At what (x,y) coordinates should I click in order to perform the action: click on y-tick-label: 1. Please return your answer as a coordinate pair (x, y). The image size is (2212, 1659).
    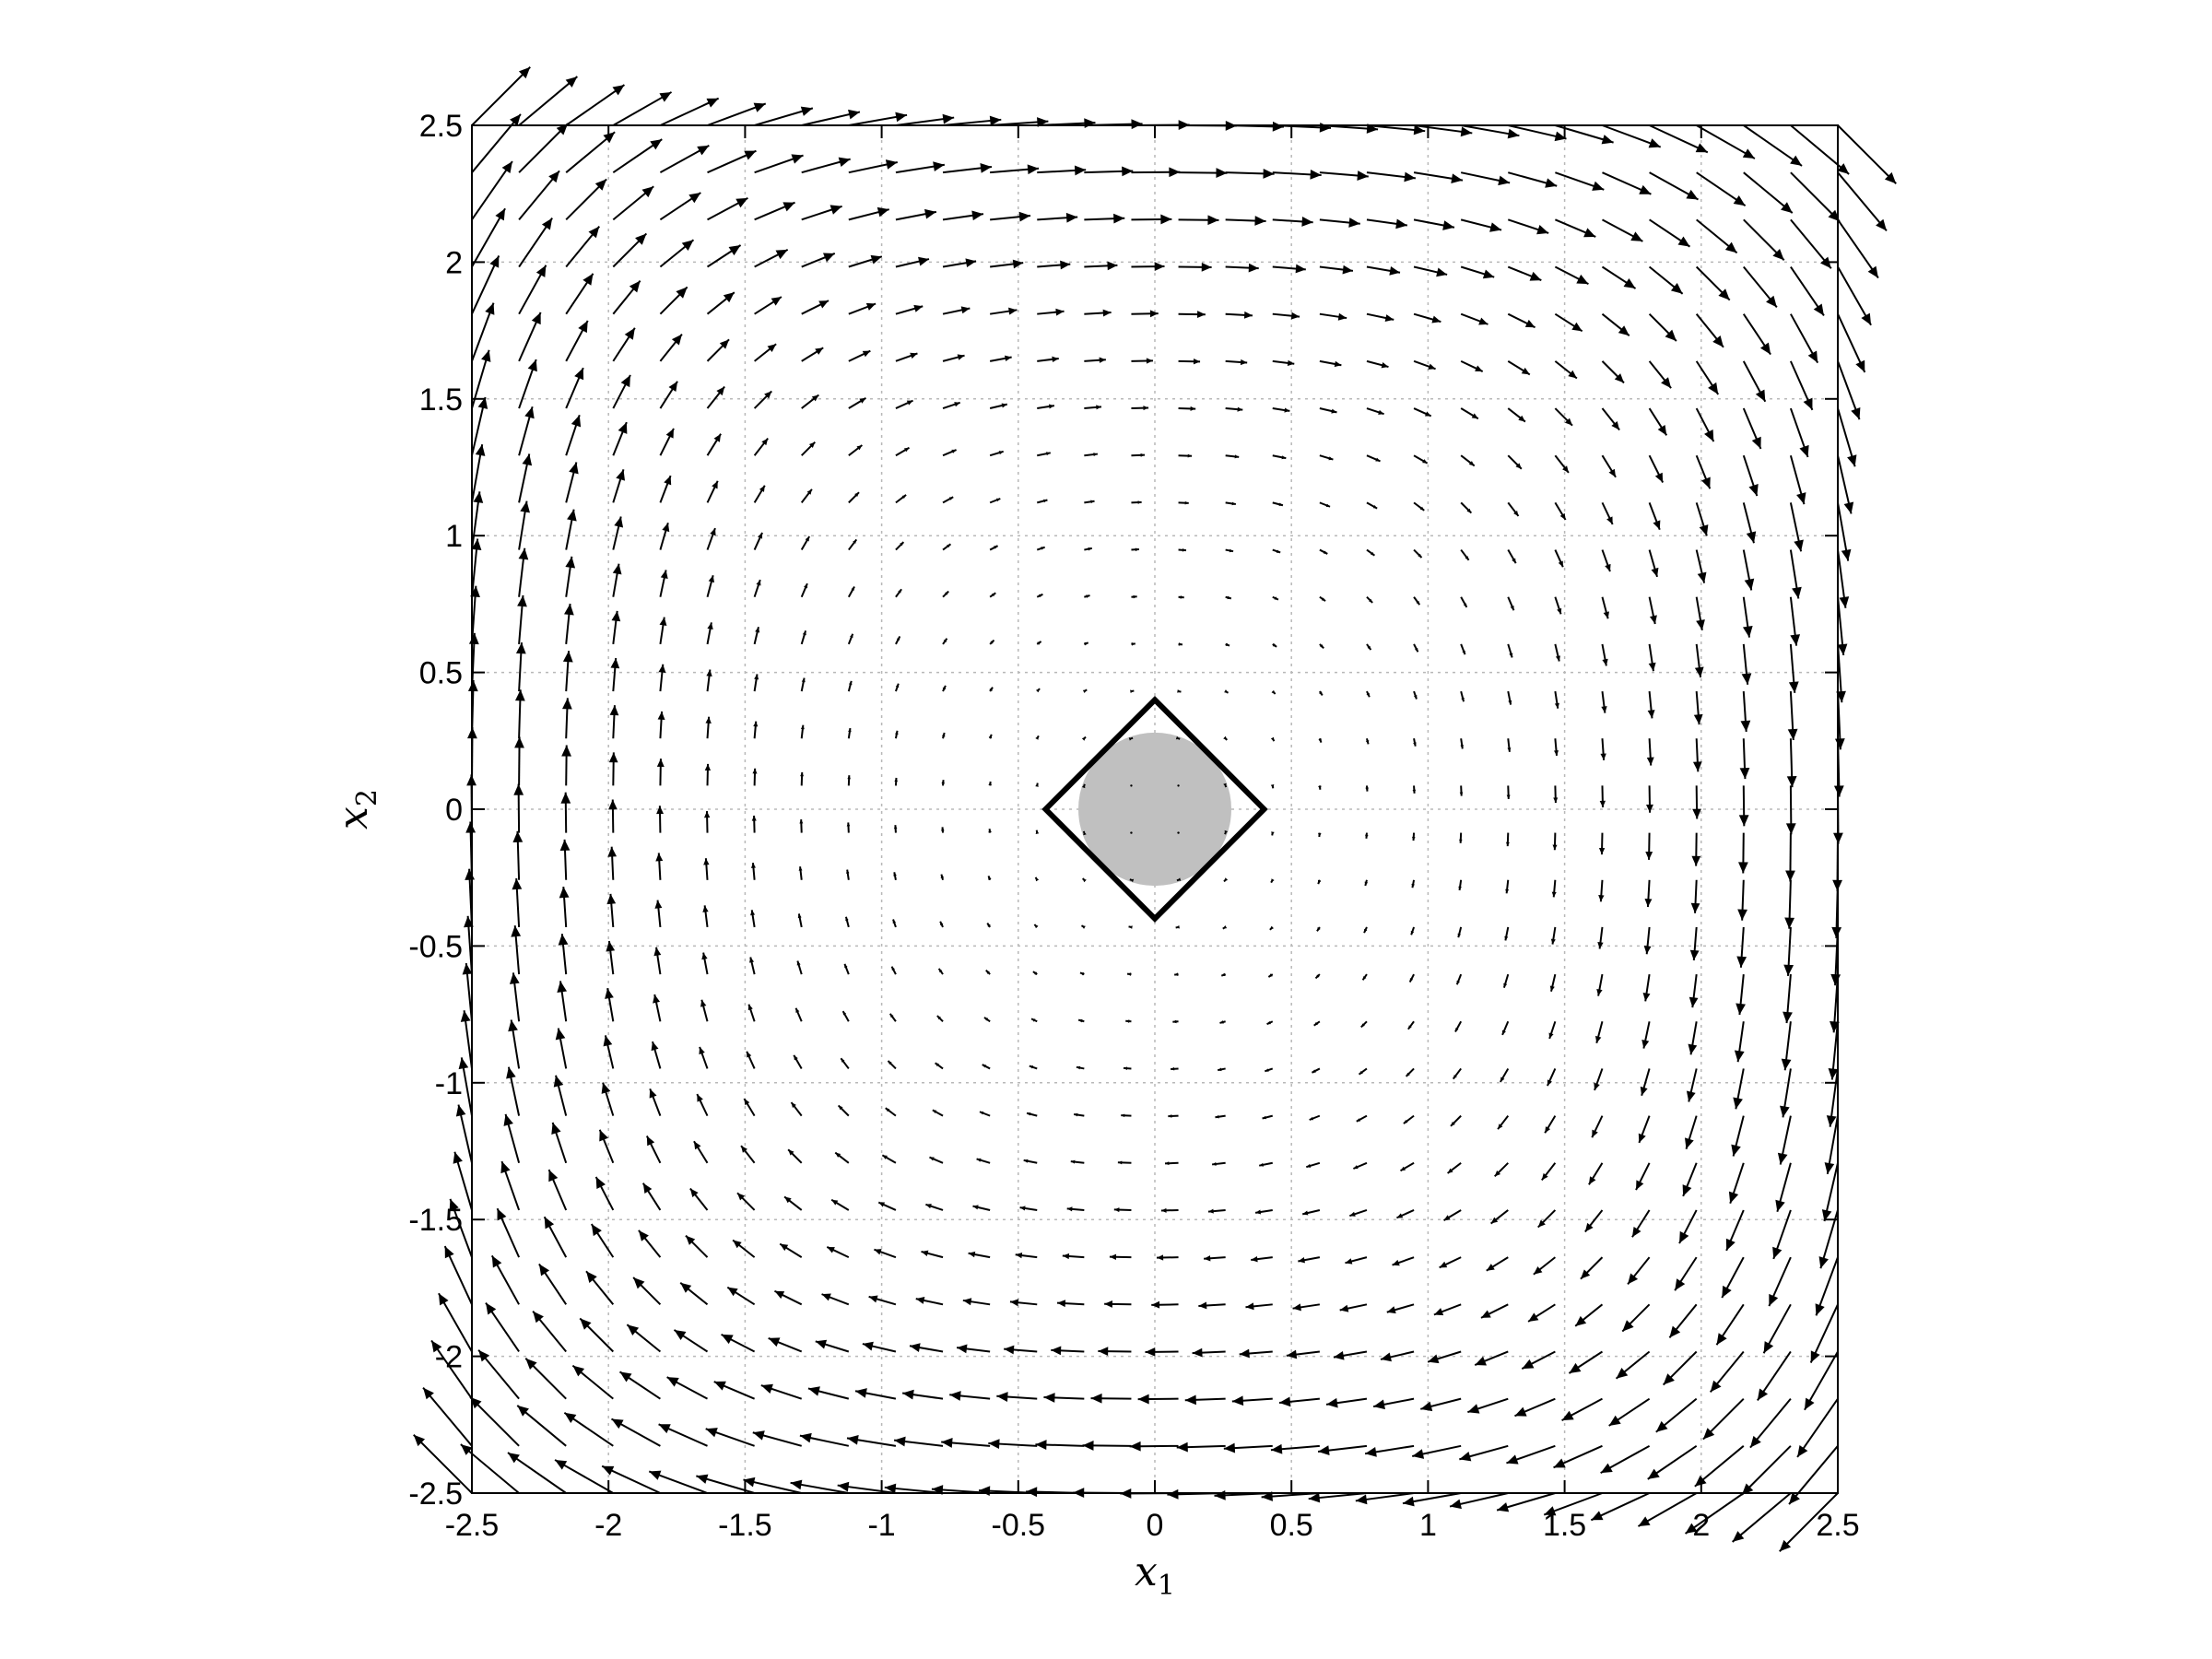
    Looking at the image, I should click on (454, 536).